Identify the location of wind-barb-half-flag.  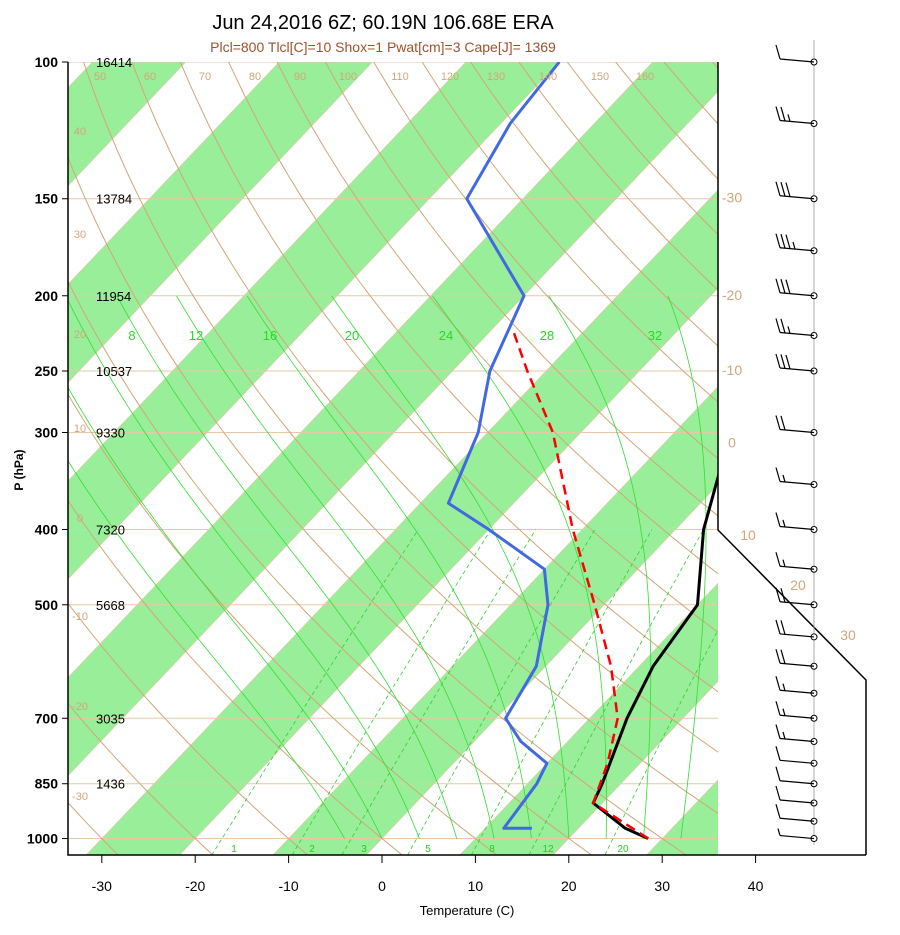
(784, 523).